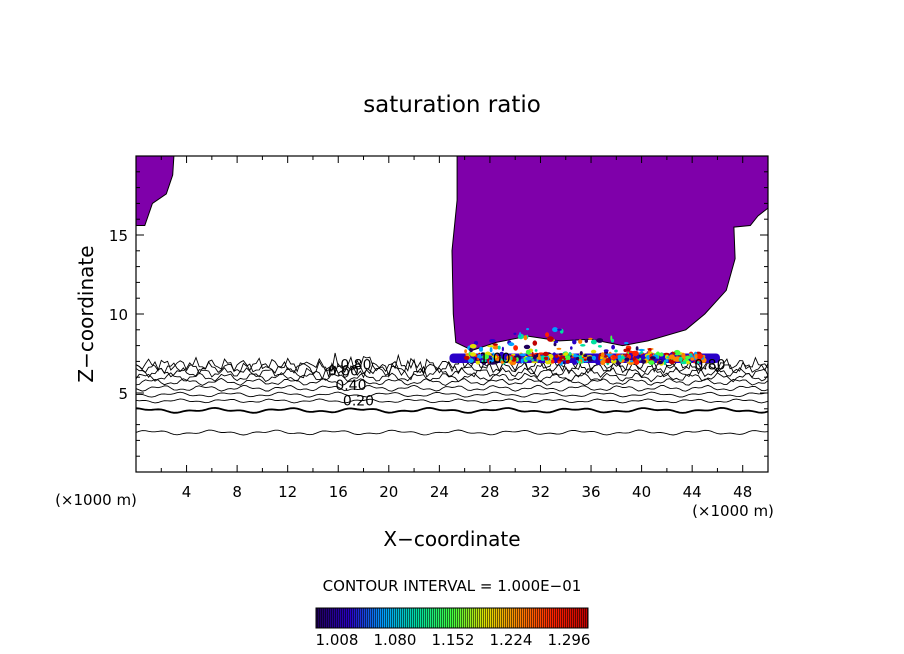  What do you see at coordinates (692, 492) in the screenshot?
I see `x-tick-label: 44` at bounding box center [692, 492].